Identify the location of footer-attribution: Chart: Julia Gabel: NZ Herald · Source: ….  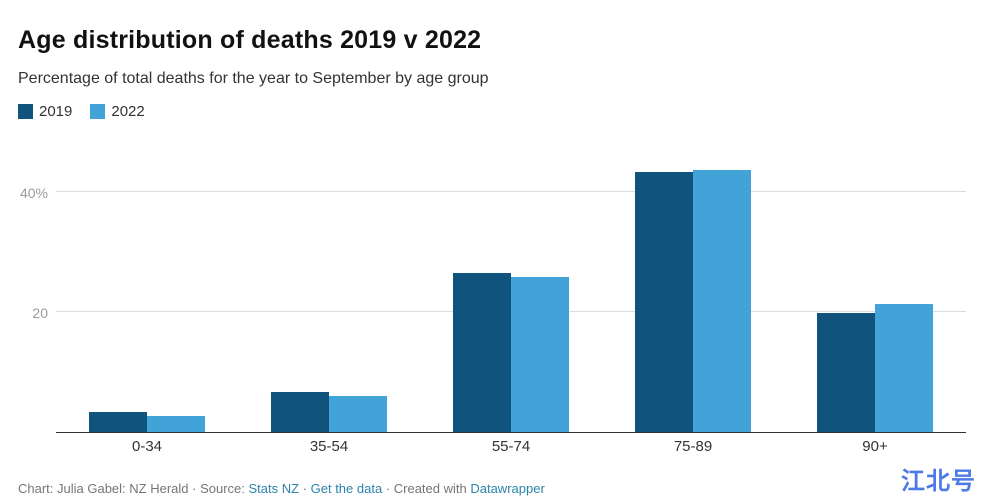
(281, 488).